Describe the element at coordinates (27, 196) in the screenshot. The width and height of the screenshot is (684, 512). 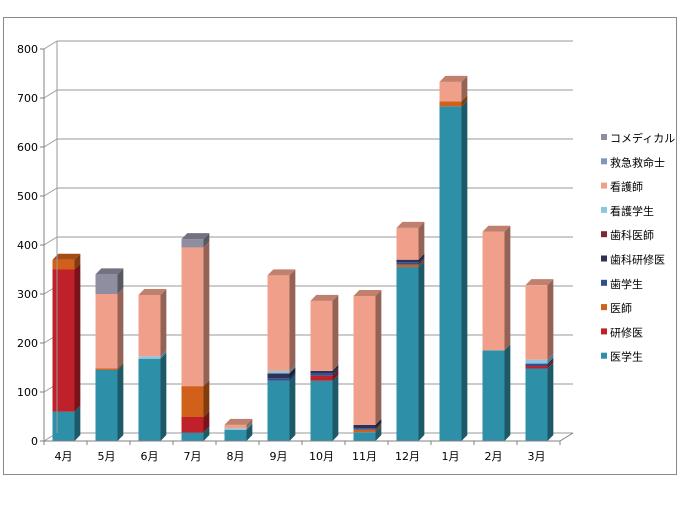
I see `y-tick-label: 500` at that location.